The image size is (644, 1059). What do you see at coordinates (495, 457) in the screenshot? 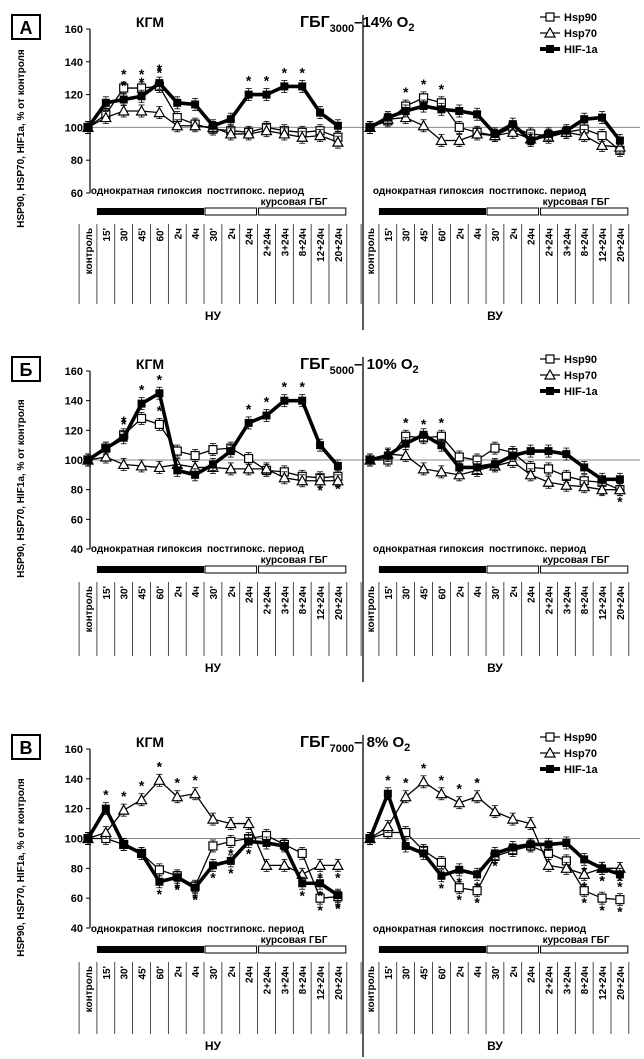
I see `series-HIF-1a` at bounding box center [495, 457].